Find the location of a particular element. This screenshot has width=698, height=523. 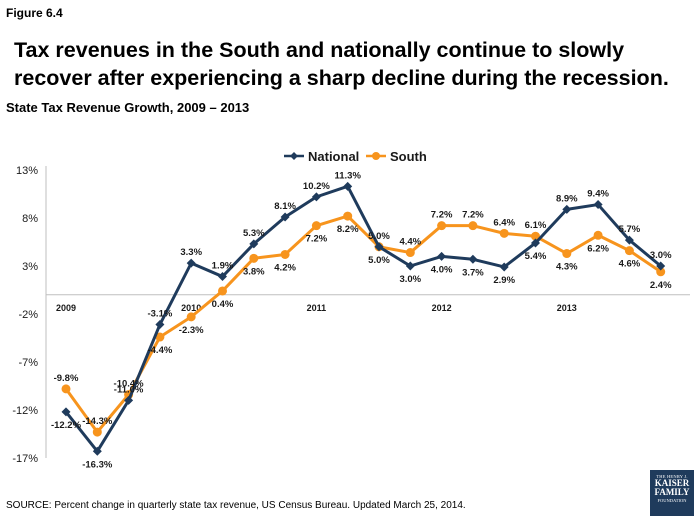

south-data-label: 4.2% is located at coordinates (285, 267).